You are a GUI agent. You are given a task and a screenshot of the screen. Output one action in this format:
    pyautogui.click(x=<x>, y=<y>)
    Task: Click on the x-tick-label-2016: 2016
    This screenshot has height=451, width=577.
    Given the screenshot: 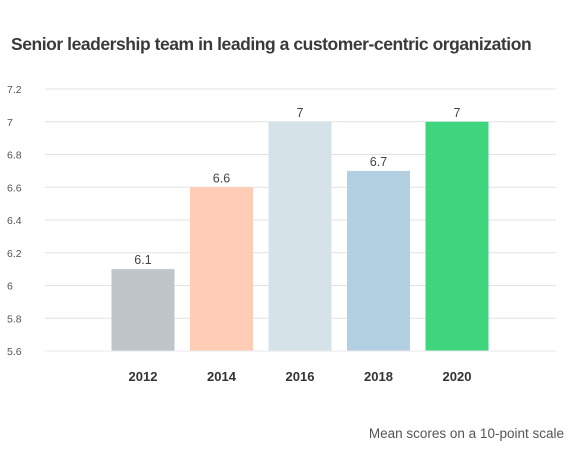 What is the action you would take?
    pyautogui.click(x=300, y=376)
    